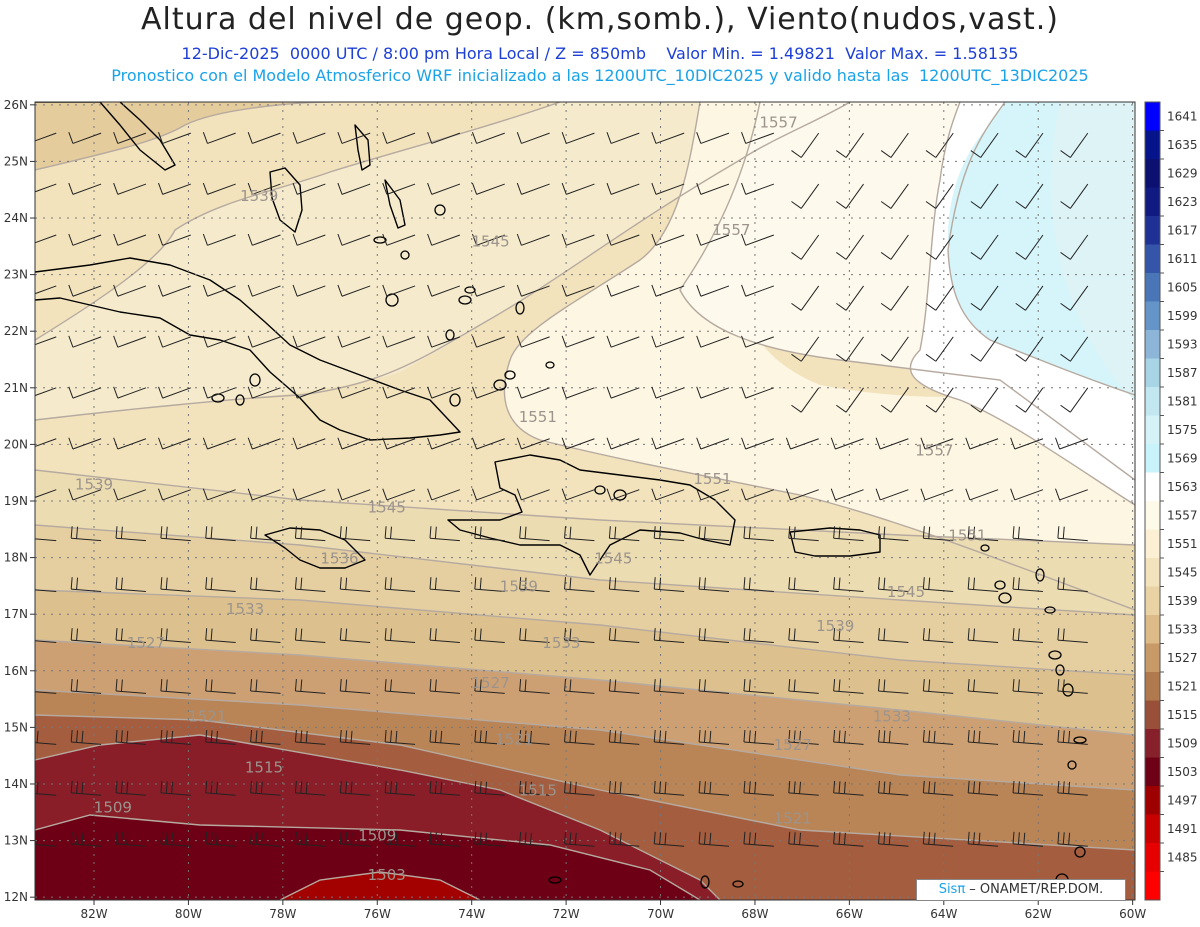  Describe the element at coordinates (16, 841) in the screenshot. I see `lat-label: 13N` at that location.